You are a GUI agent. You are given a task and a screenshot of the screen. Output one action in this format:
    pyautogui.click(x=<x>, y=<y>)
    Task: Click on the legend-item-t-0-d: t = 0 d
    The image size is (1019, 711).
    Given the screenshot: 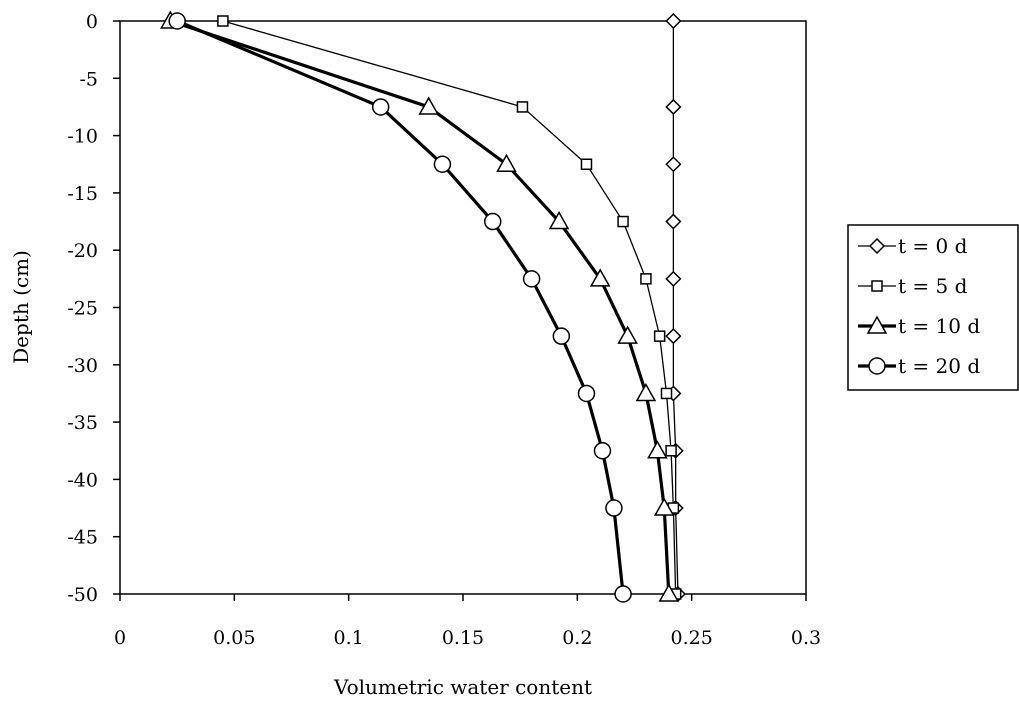 What is the action you would take?
    pyautogui.click(x=913, y=246)
    